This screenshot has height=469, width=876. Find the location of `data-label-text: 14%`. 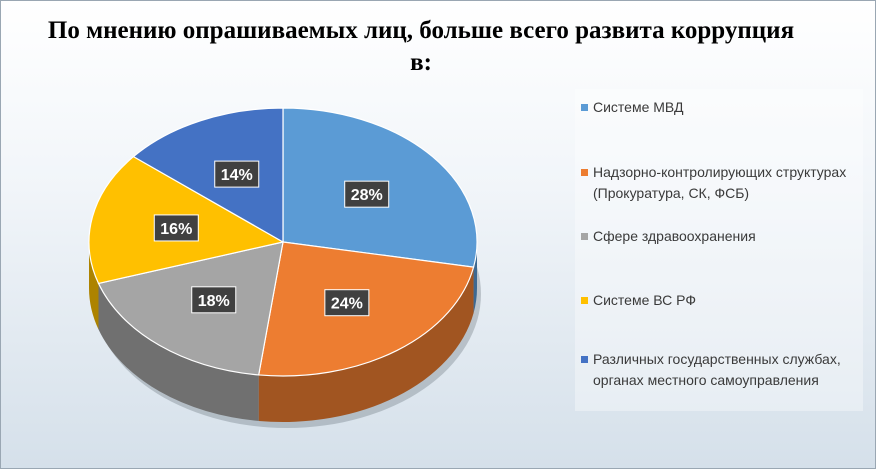

data-label-text: 14% is located at coordinates (237, 175).